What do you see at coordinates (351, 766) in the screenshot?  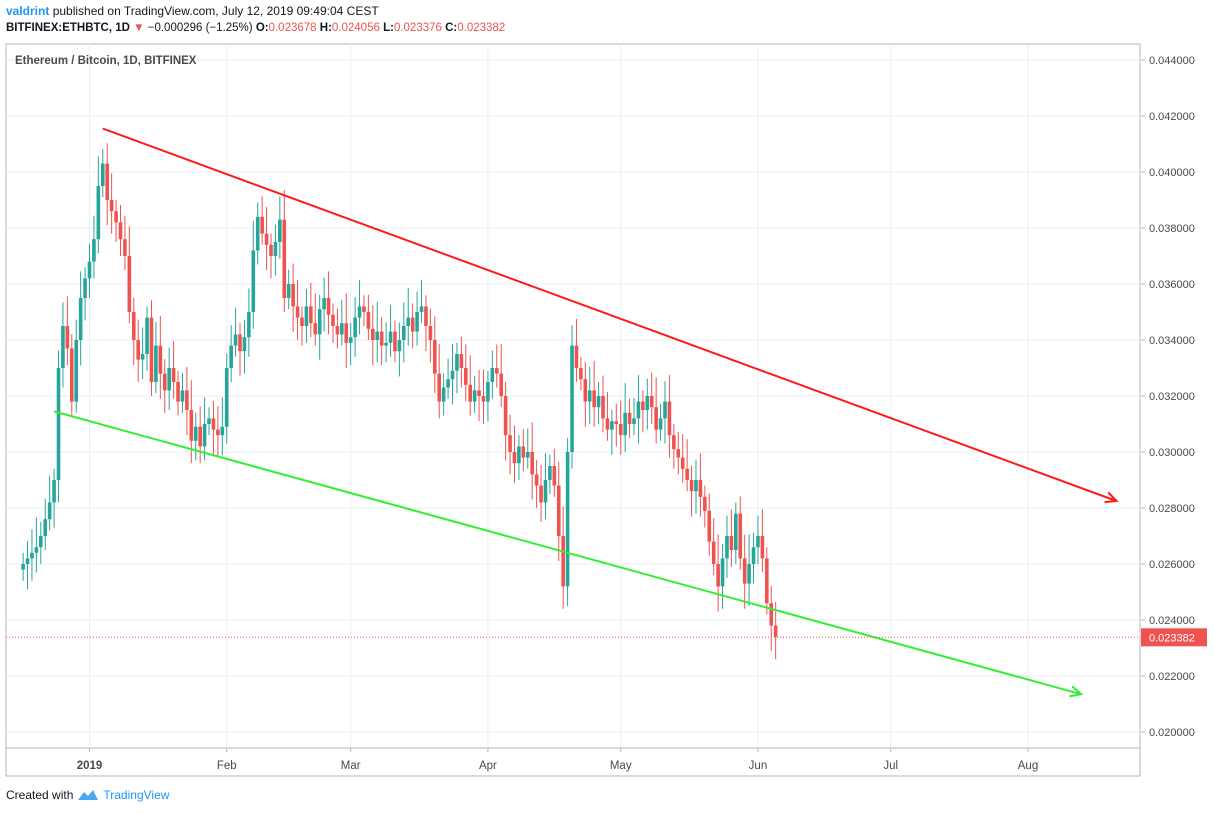 I see `x-tick-label: Mar` at bounding box center [351, 766].